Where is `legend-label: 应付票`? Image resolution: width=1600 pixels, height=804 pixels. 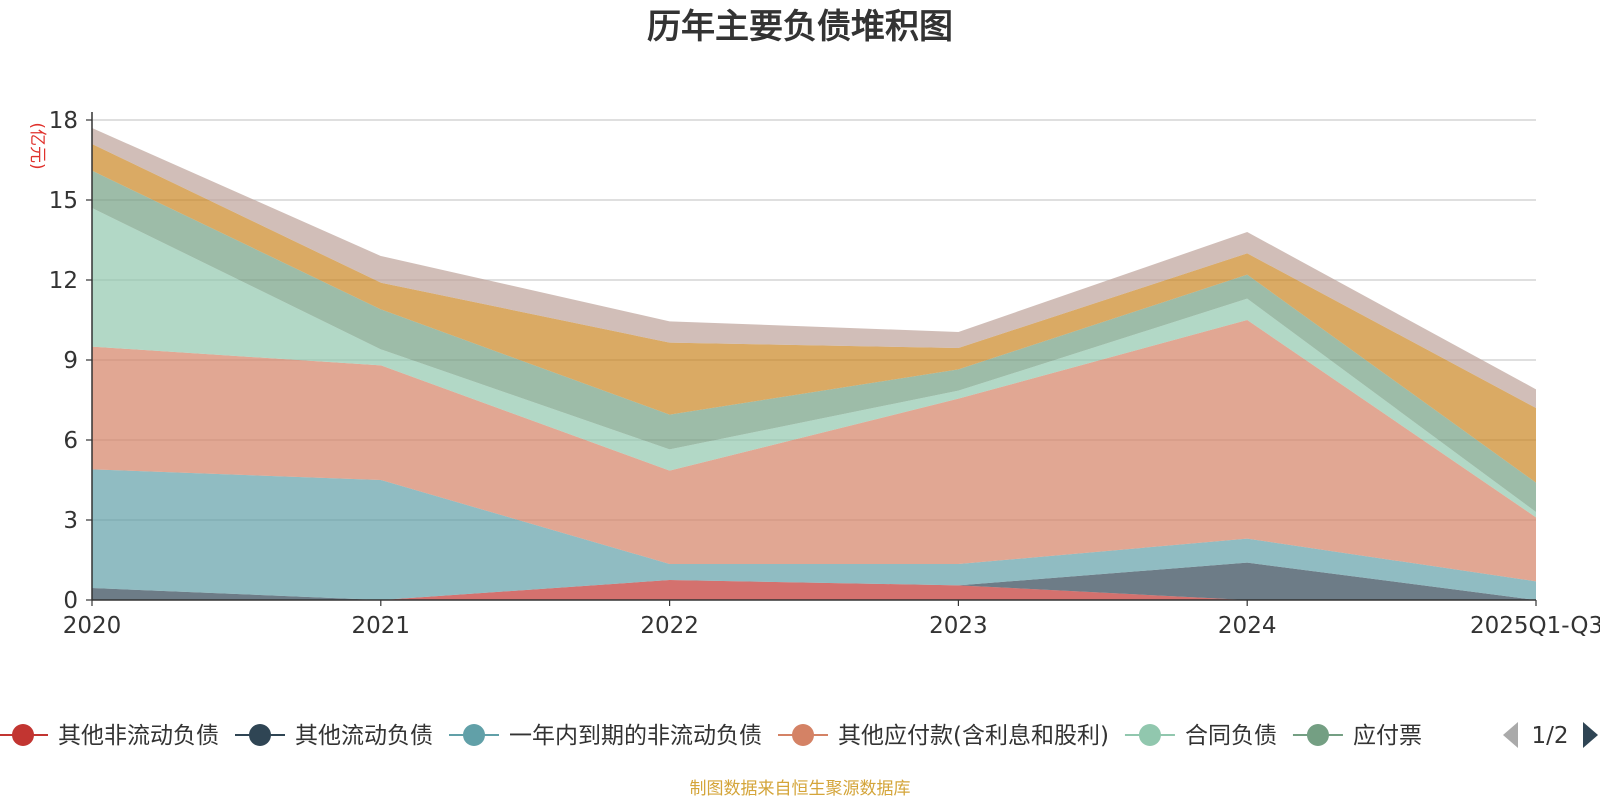
legend-label: 应付票 is located at coordinates (1387, 736).